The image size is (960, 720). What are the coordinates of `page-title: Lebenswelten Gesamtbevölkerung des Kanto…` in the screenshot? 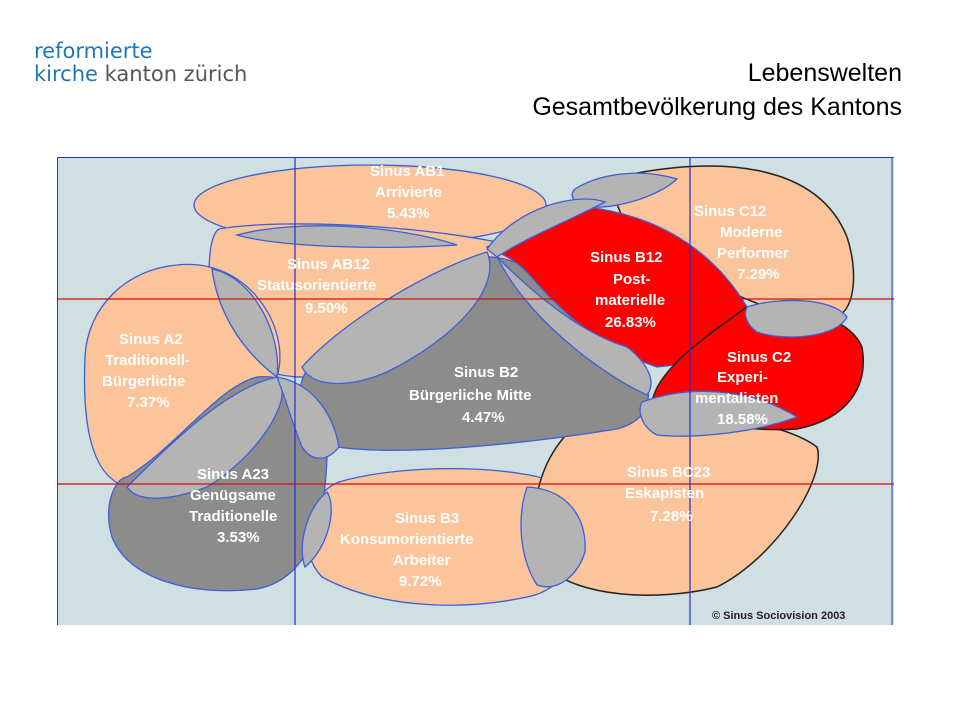 It's located at (717, 90).